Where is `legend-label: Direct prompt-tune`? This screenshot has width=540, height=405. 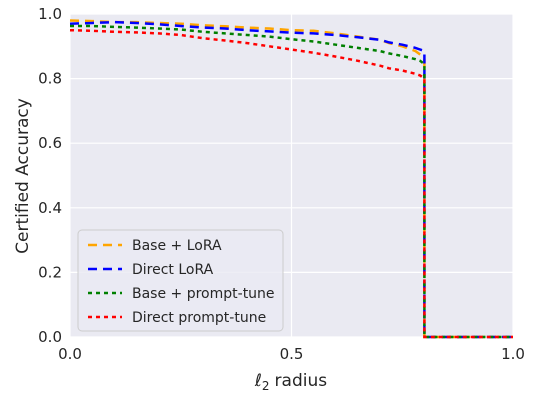 legend-label: Direct prompt-tune is located at coordinates (199, 318).